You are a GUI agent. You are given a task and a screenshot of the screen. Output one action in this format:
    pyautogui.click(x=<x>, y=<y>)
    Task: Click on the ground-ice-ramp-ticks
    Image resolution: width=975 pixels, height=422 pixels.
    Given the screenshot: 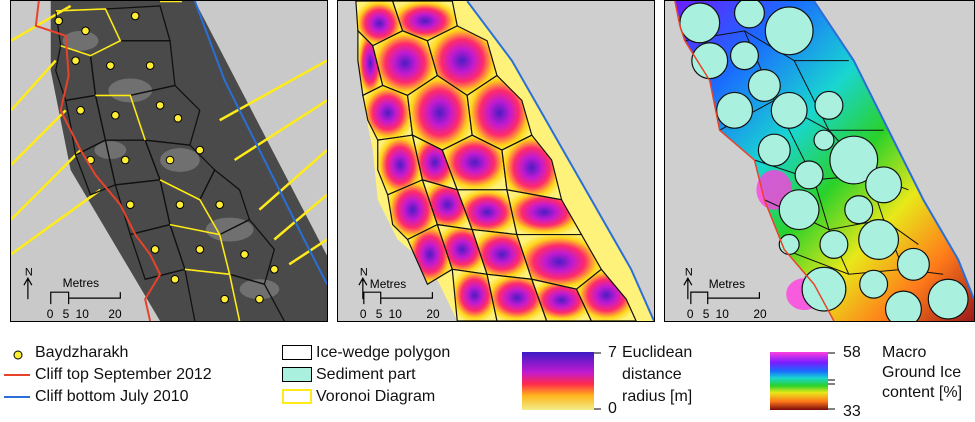 What is the action you would take?
    pyautogui.click(x=831, y=381)
    